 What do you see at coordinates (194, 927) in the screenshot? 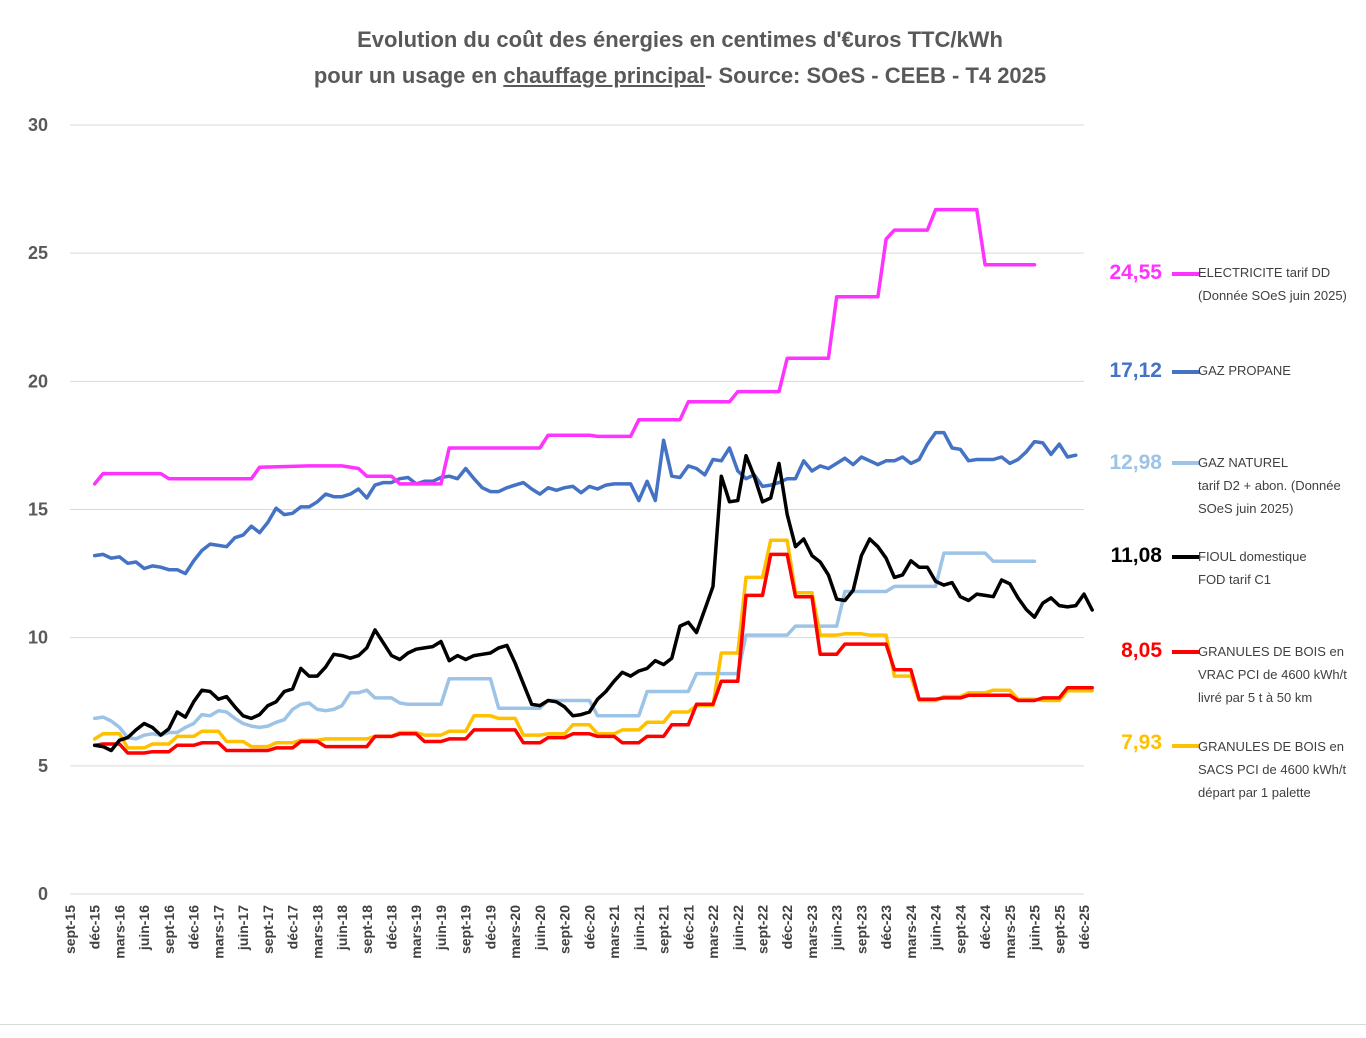
I see `x-tick-label: déc-16` at bounding box center [194, 927].